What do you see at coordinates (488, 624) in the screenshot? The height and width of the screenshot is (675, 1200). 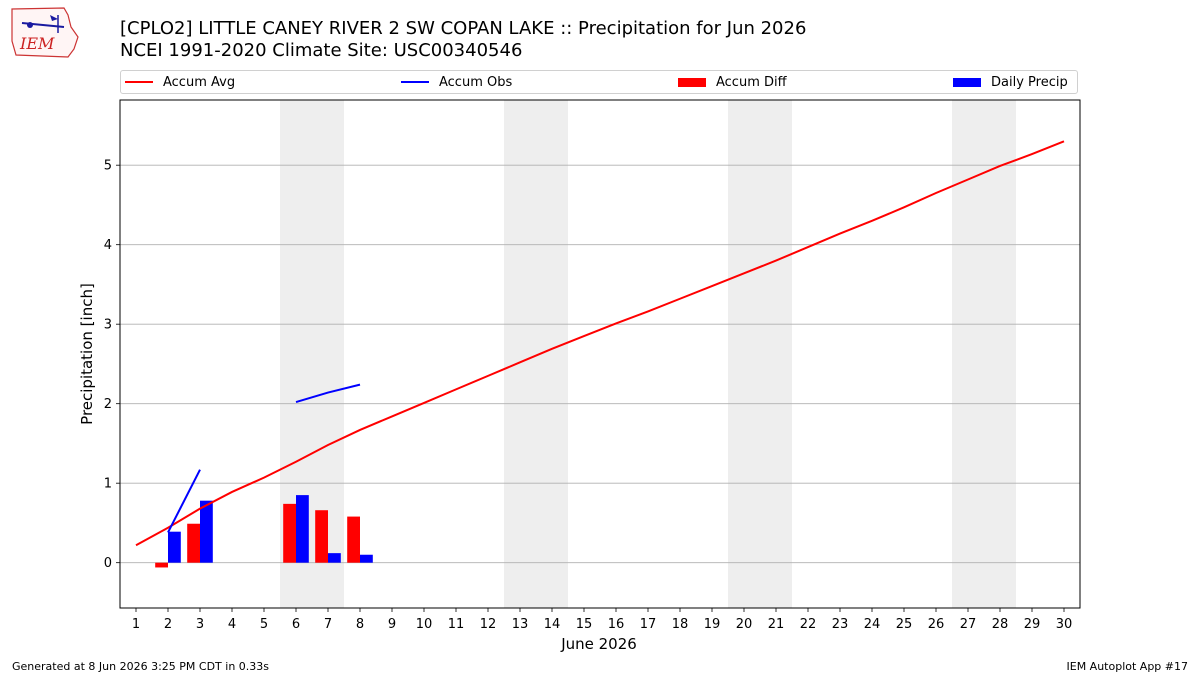 I see `x-tick-label-12: 12` at bounding box center [488, 624].